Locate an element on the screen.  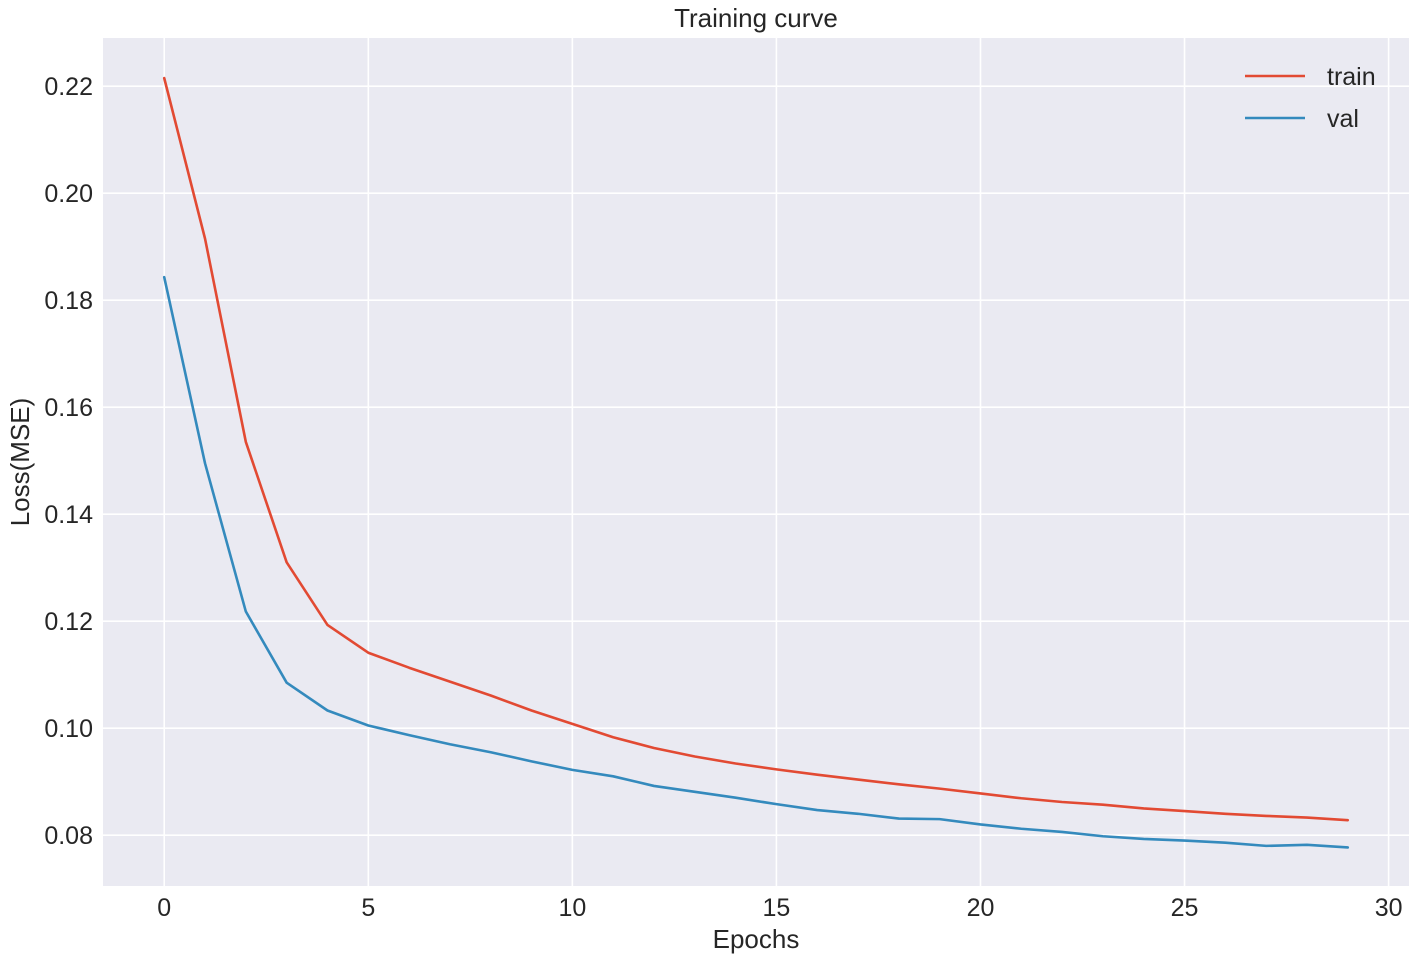
y-tick-label: 0.16 is located at coordinates (68, 408).